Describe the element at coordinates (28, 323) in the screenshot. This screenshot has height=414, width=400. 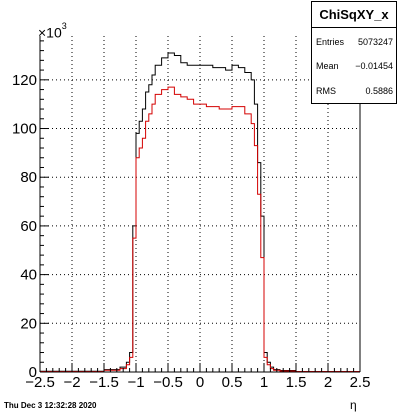
I see `y-tick-label: 20` at that location.